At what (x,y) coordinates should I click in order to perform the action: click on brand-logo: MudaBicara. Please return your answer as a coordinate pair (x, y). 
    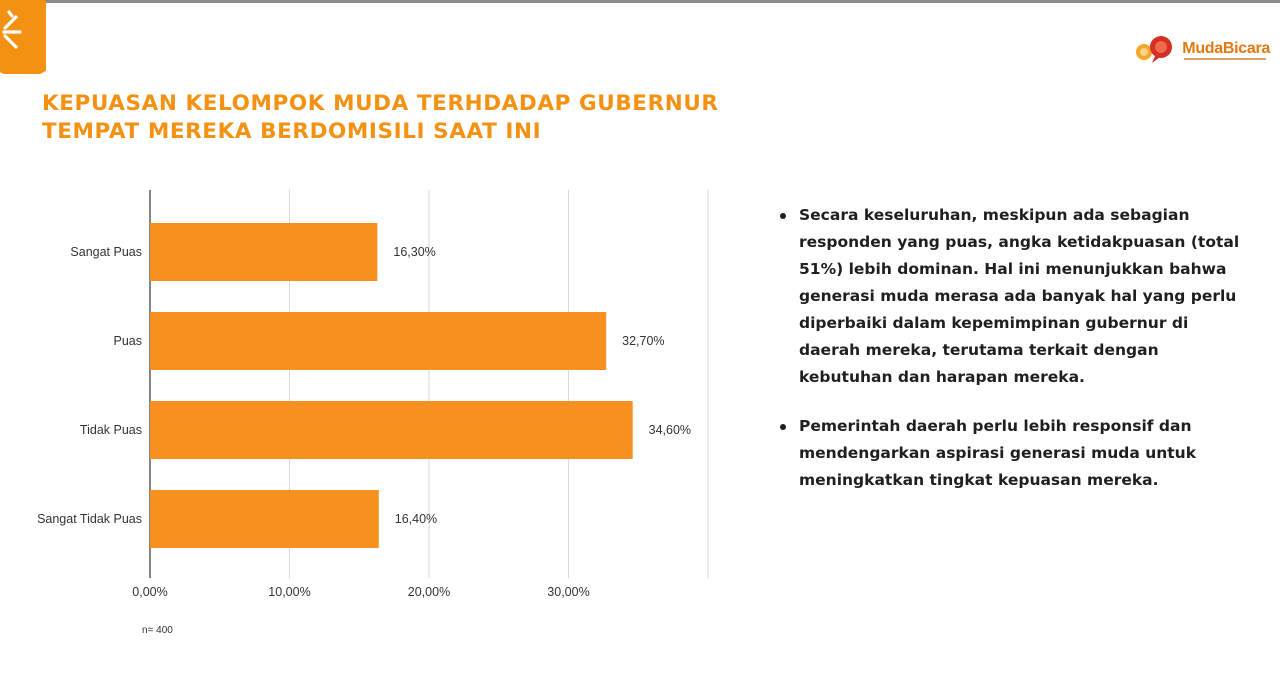
    Looking at the image, I should click on (1200, 49).